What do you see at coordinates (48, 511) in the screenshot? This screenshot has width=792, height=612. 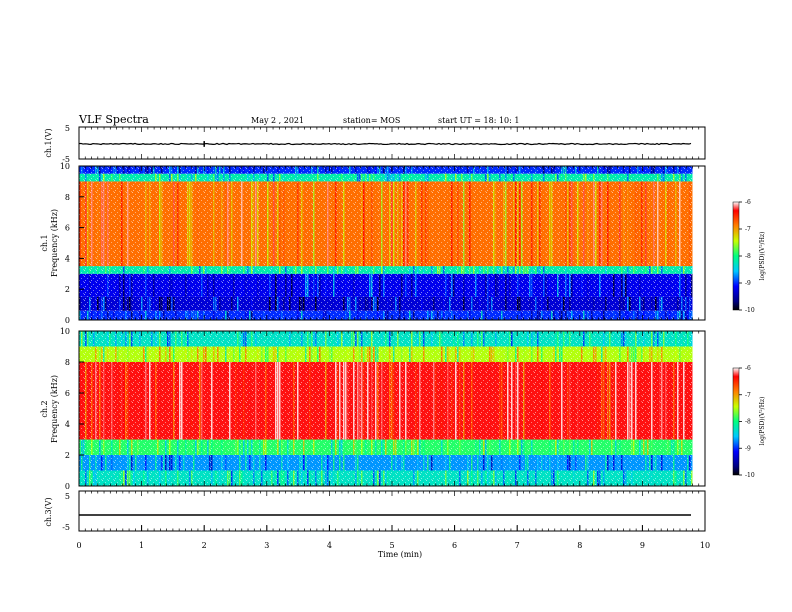 I see `ch3-voltage-ylabel: ch.3(V)` at bounding box center [48, 511].